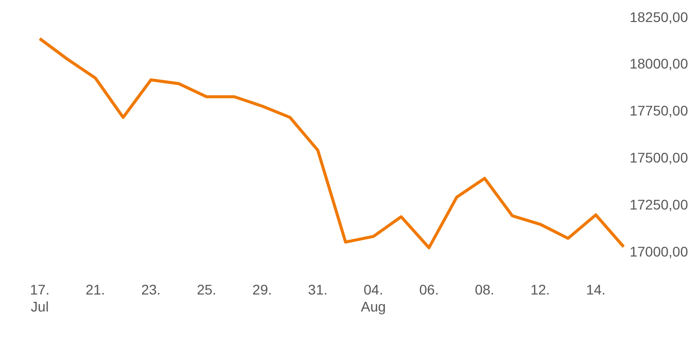  What do you see at coordinates (659, 16) in the screenshot?
I see `y-tick-label: 18250,00` at bounding box center [659, 16].